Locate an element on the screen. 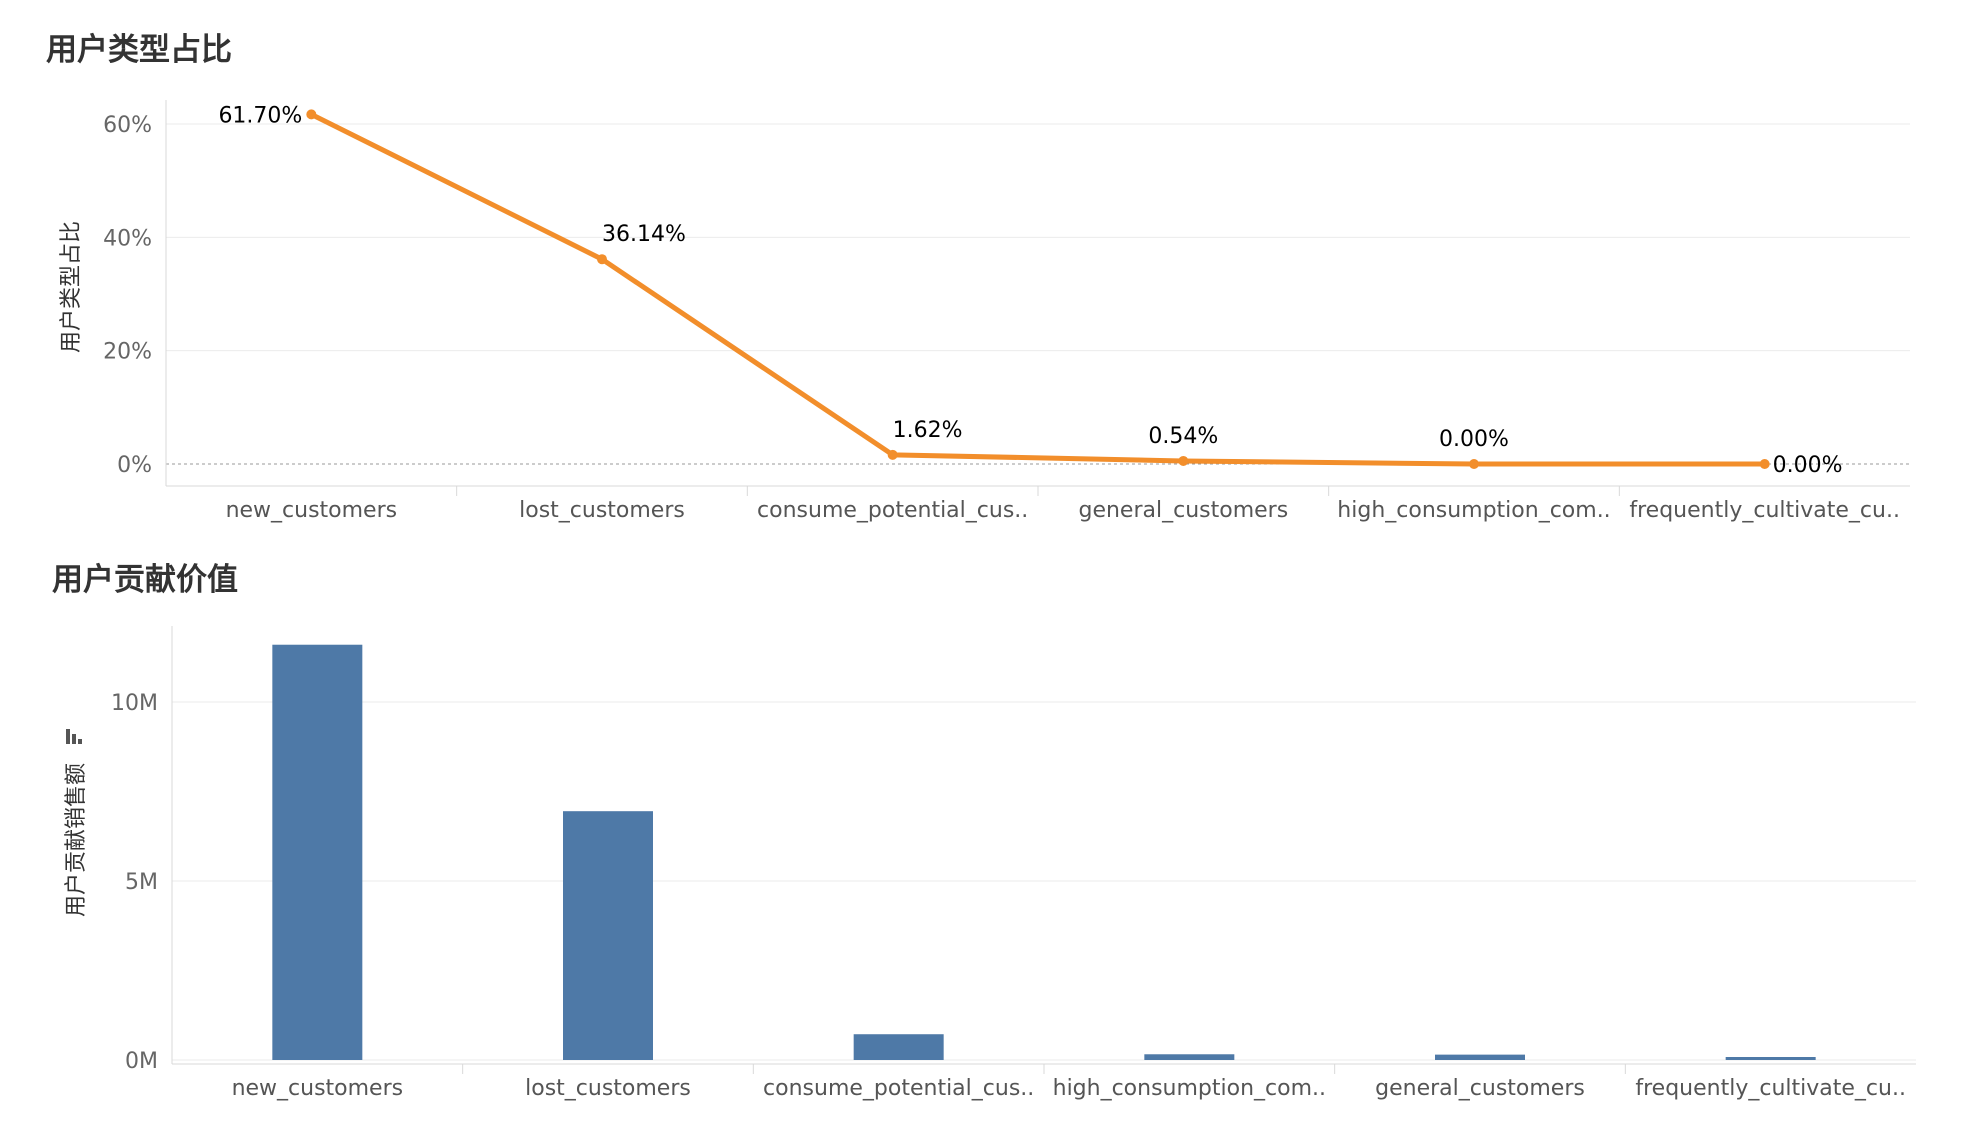  bar-chart-y-ticks: 0M 5M 10M is located at coordinates (134, 882).